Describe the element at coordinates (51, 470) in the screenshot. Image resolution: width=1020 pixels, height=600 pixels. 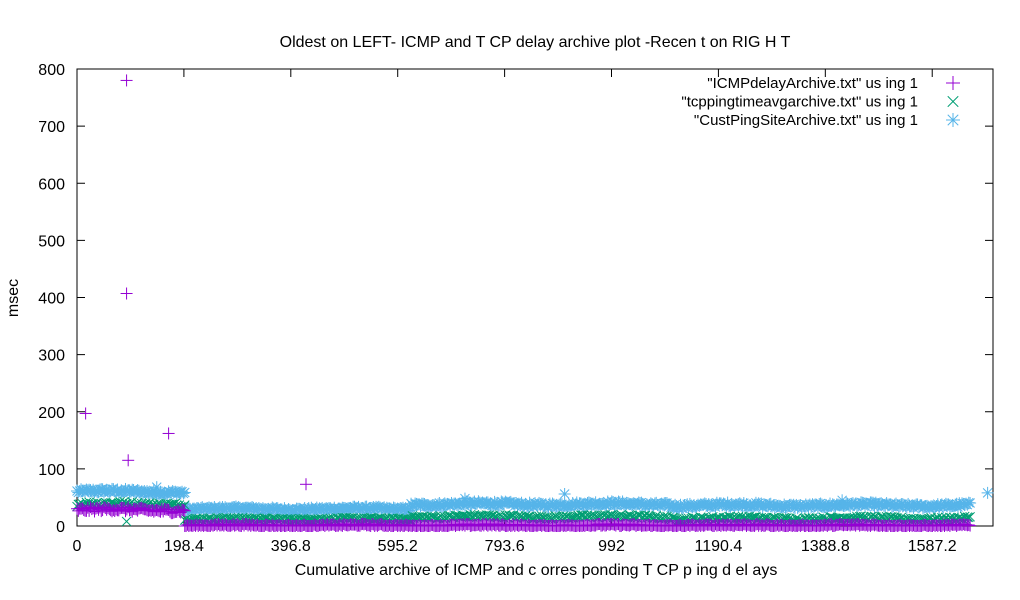
I see `y-tick-label: 100` at that location.